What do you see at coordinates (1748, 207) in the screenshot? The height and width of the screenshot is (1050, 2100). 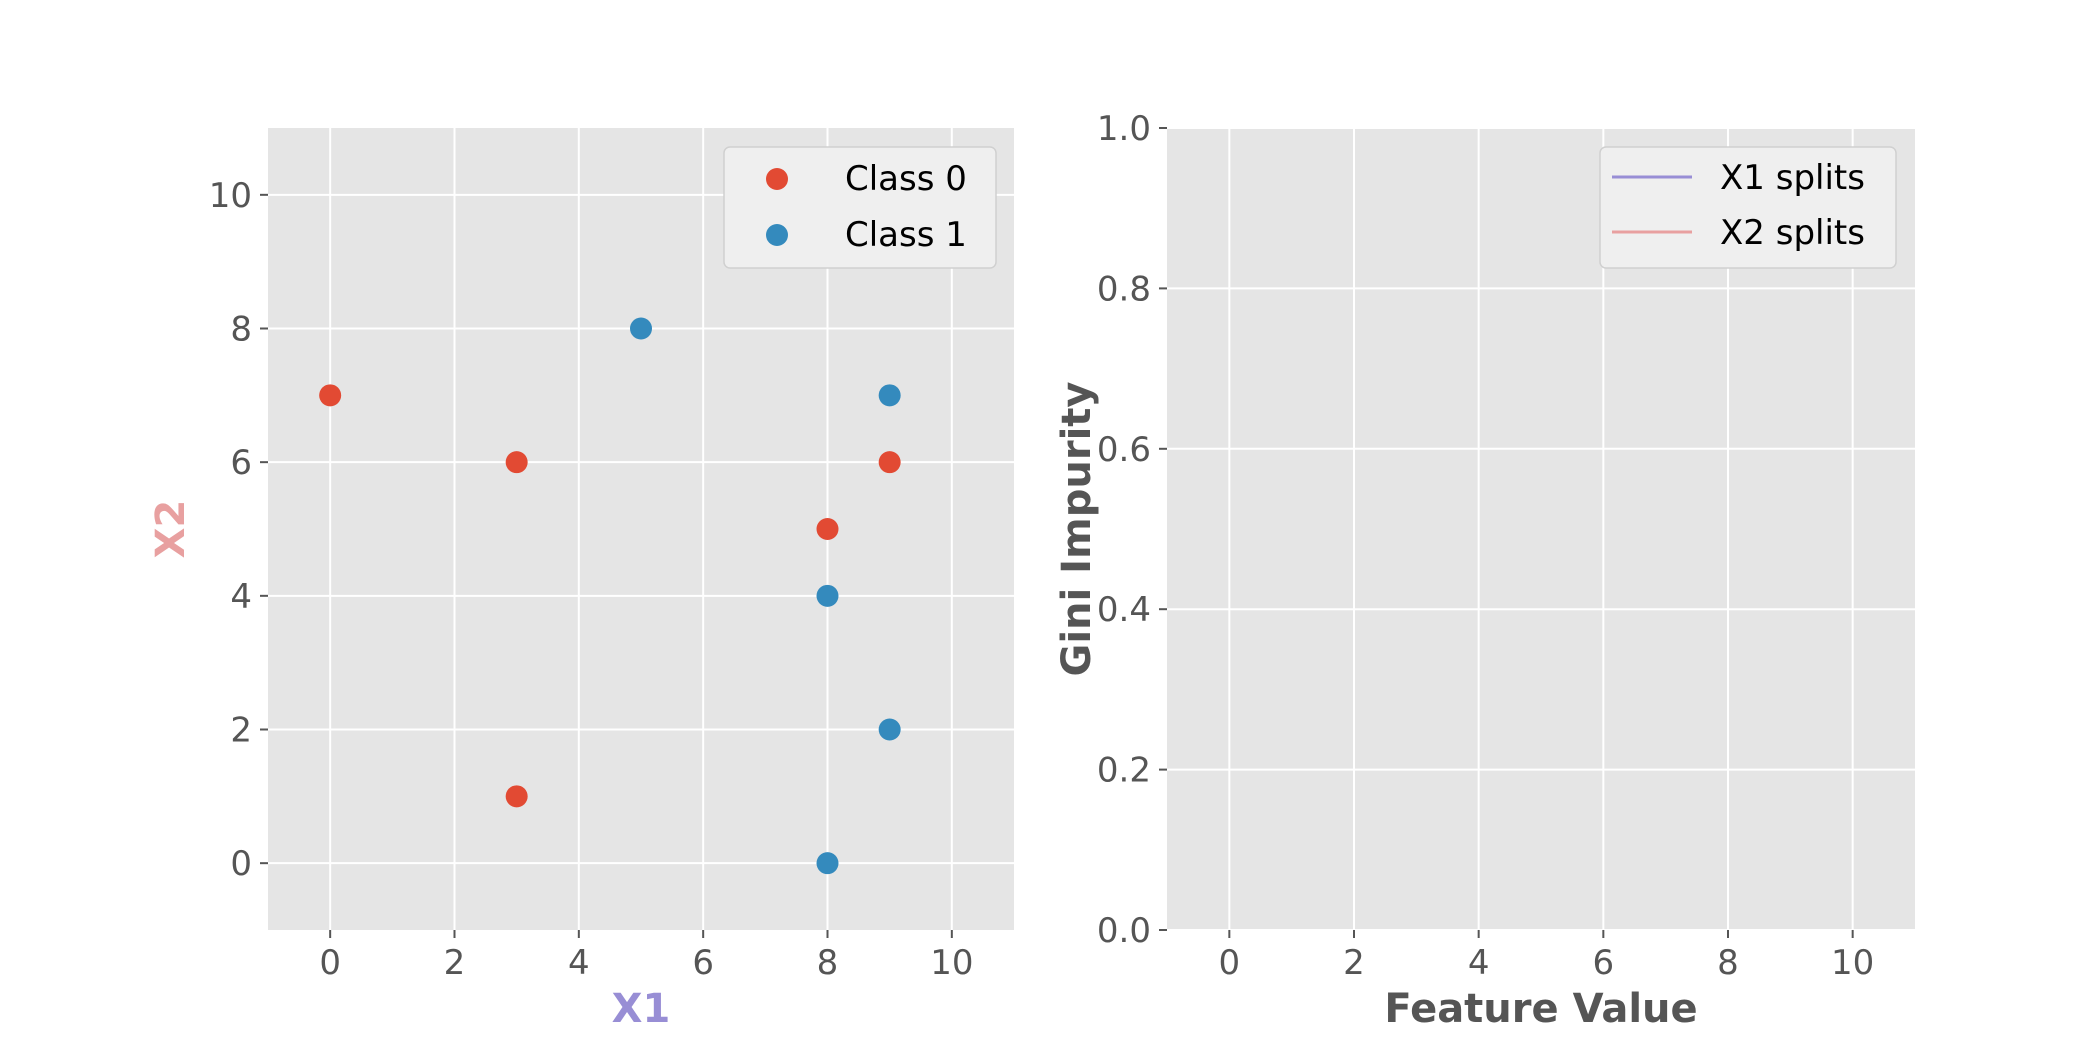 I see `gini-legend: X1 splits X2 splits` at bounding box center [1748, 207].